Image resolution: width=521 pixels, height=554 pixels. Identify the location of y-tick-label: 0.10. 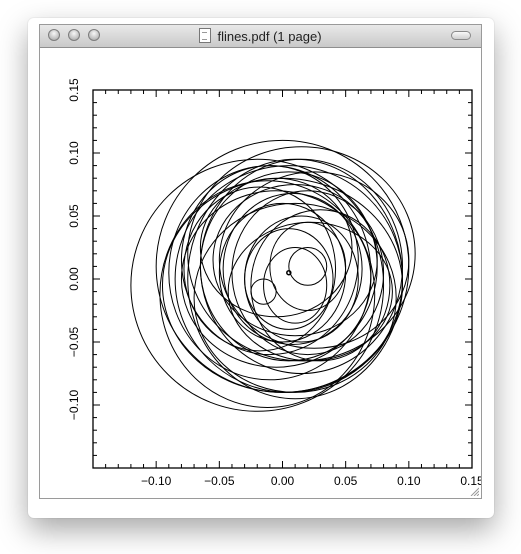
(74, 153).